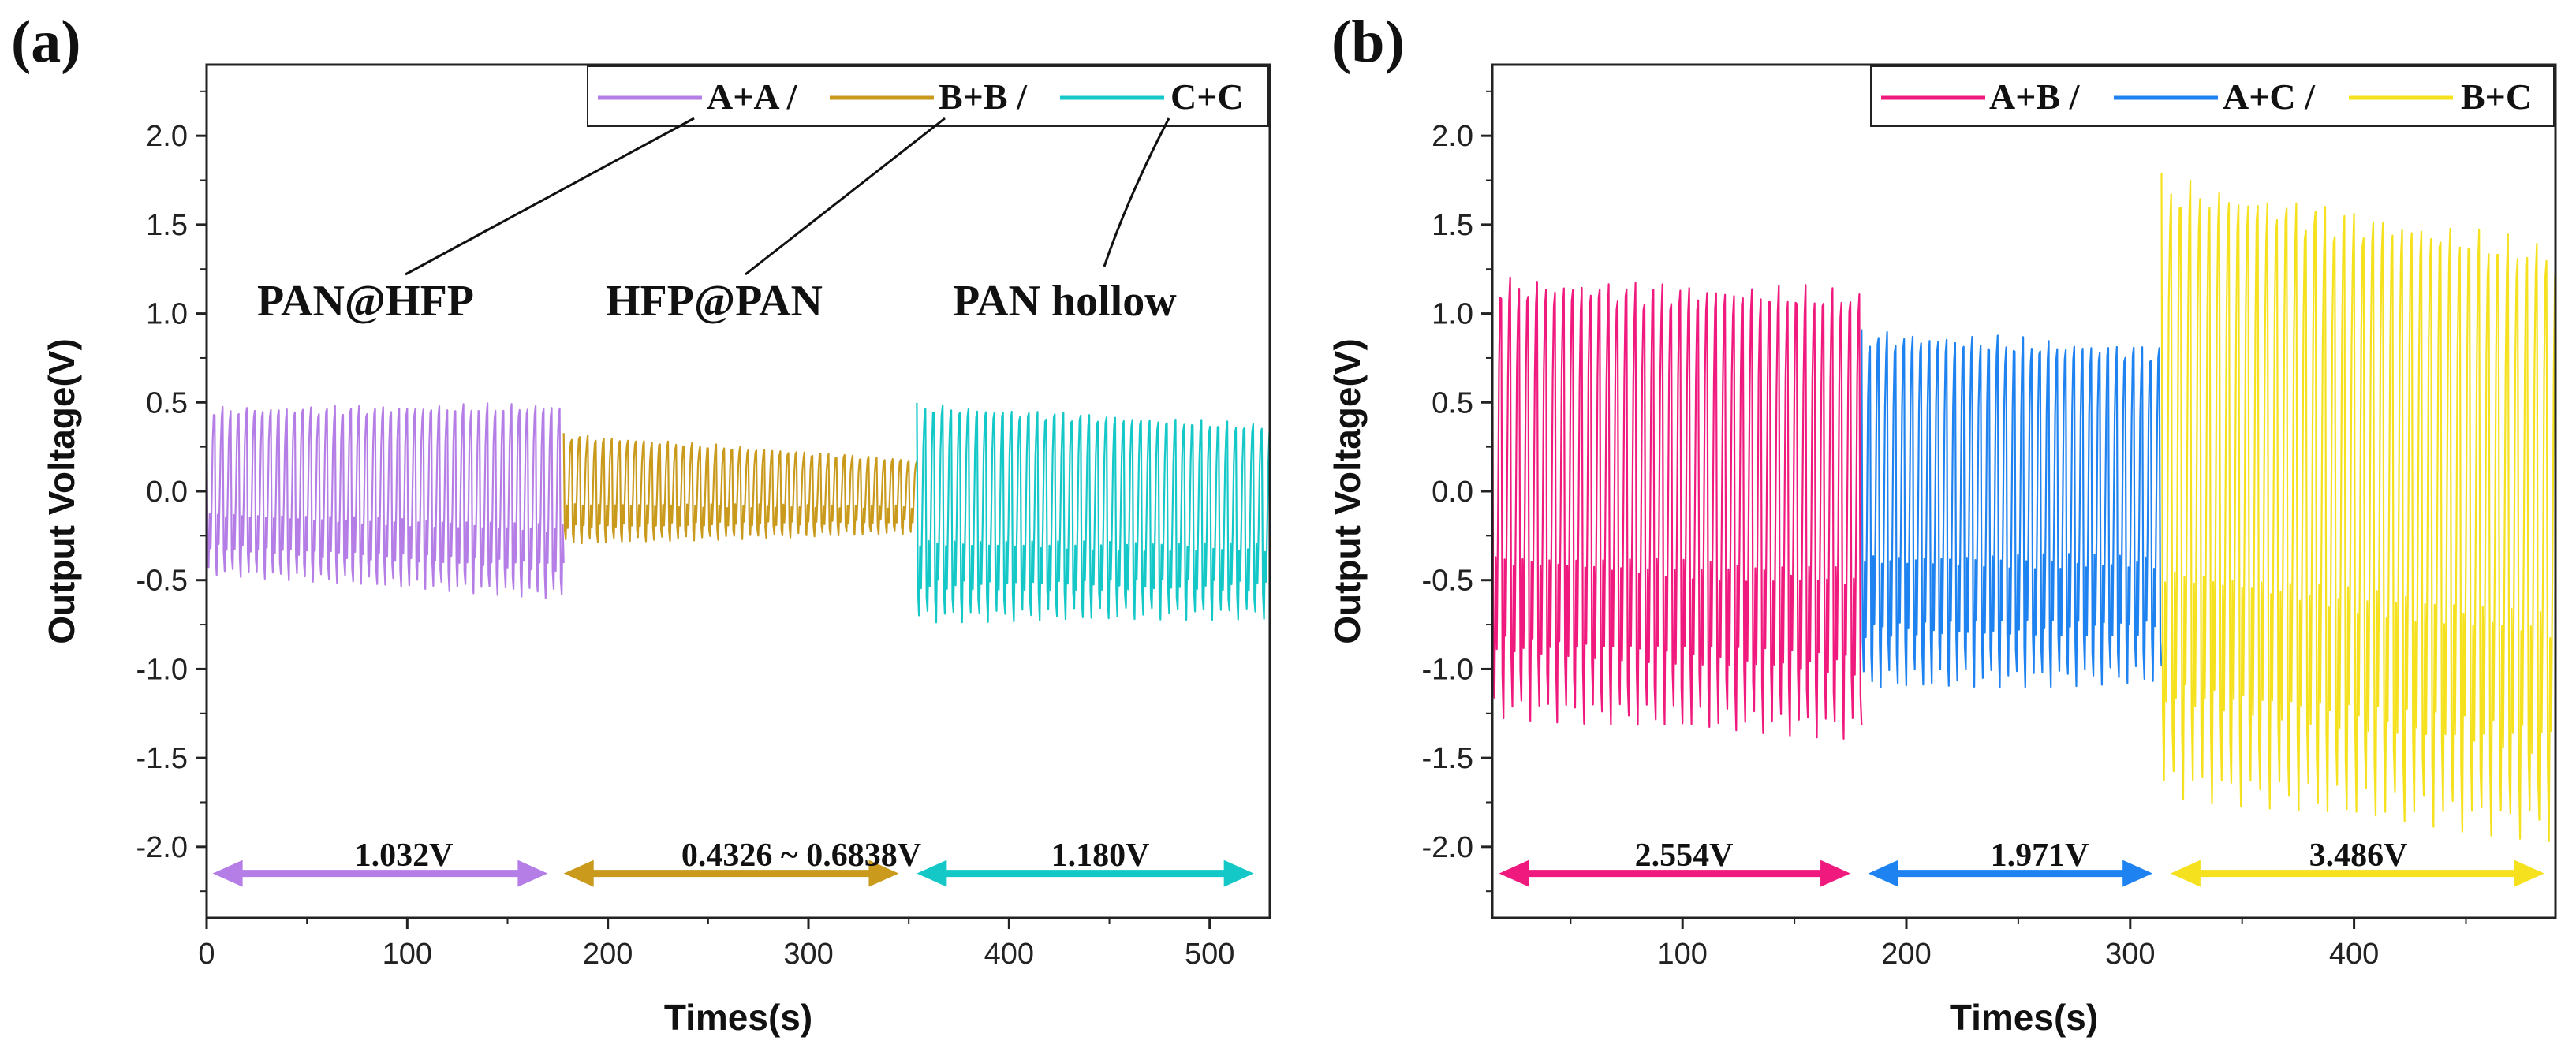  Describe the element at coordinates (1447, 847) in the screenshot. I see `y-tick-label-b: -2.0` at that location.